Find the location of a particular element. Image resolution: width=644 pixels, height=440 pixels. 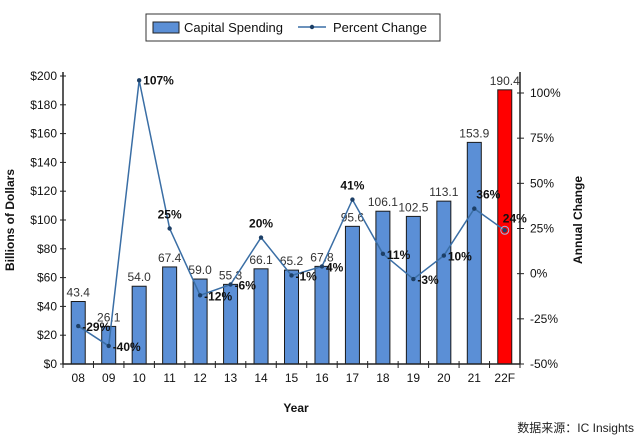

x-tick-label: 22F is located at coordinates (504, 378).